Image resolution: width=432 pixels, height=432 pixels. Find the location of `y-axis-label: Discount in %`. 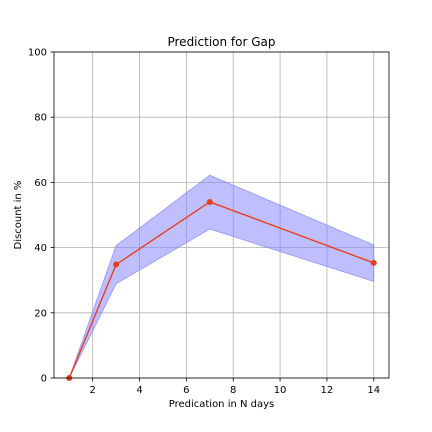

y-axis-label: Discount in % is located at coordinates (18, 215).